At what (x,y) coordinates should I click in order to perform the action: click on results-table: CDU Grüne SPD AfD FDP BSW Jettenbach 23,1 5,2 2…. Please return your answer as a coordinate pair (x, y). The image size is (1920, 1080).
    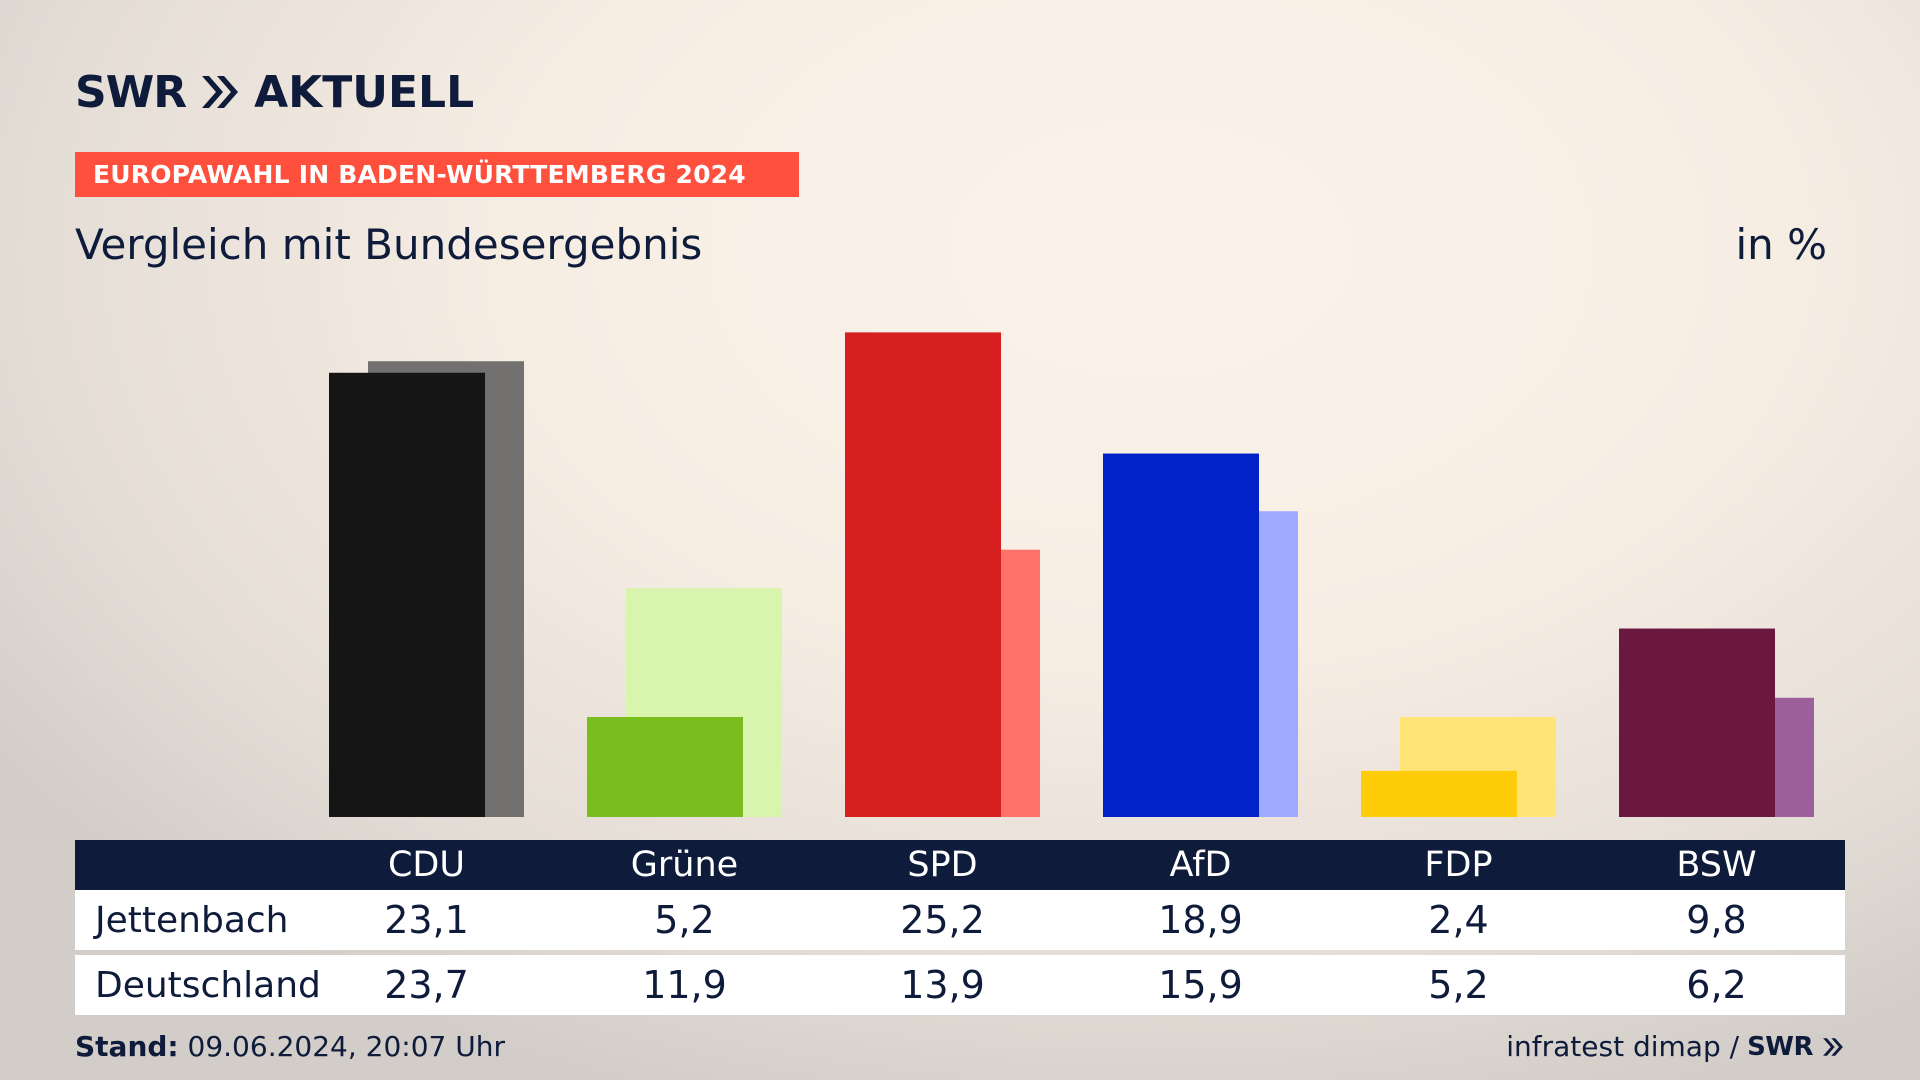
    Looking at the image, I should click on (960, 927).